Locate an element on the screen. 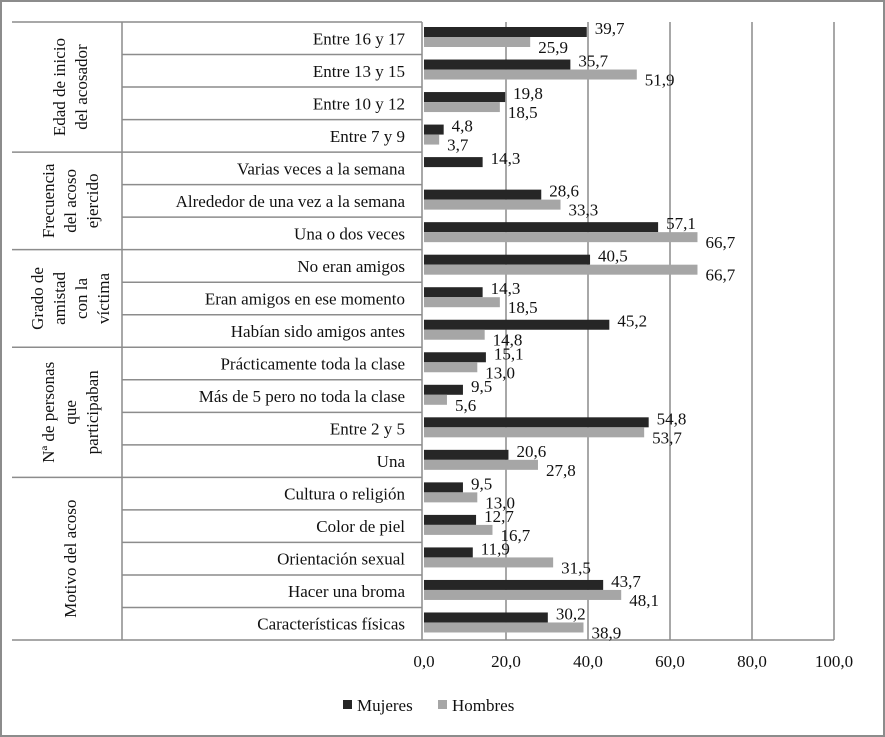 This screenshot has width=885, height=737. data-label-mujeres: 54,8 is located at coordinates (672, 418).